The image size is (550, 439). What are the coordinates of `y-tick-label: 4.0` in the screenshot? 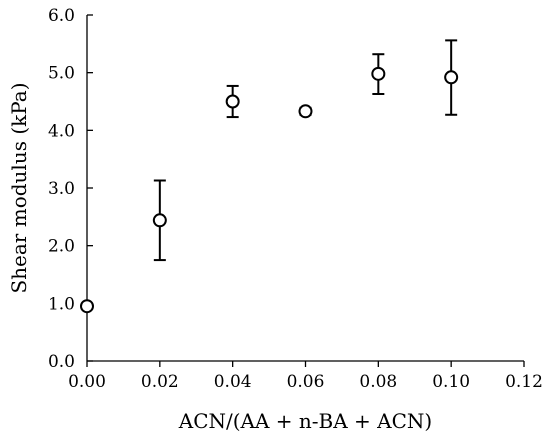 It's located at (61, 131).